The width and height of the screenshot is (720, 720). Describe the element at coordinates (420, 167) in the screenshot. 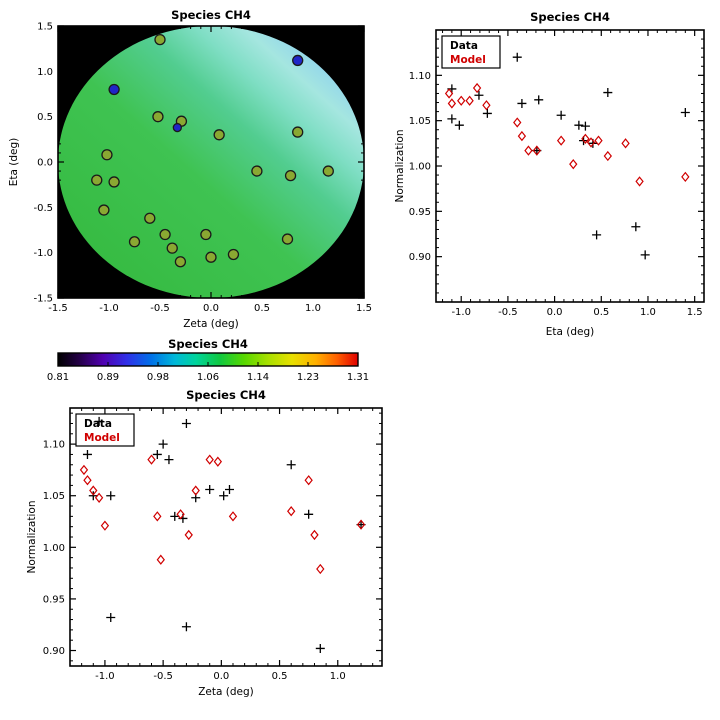

I see `y-tick-label: 1.00` at that location.